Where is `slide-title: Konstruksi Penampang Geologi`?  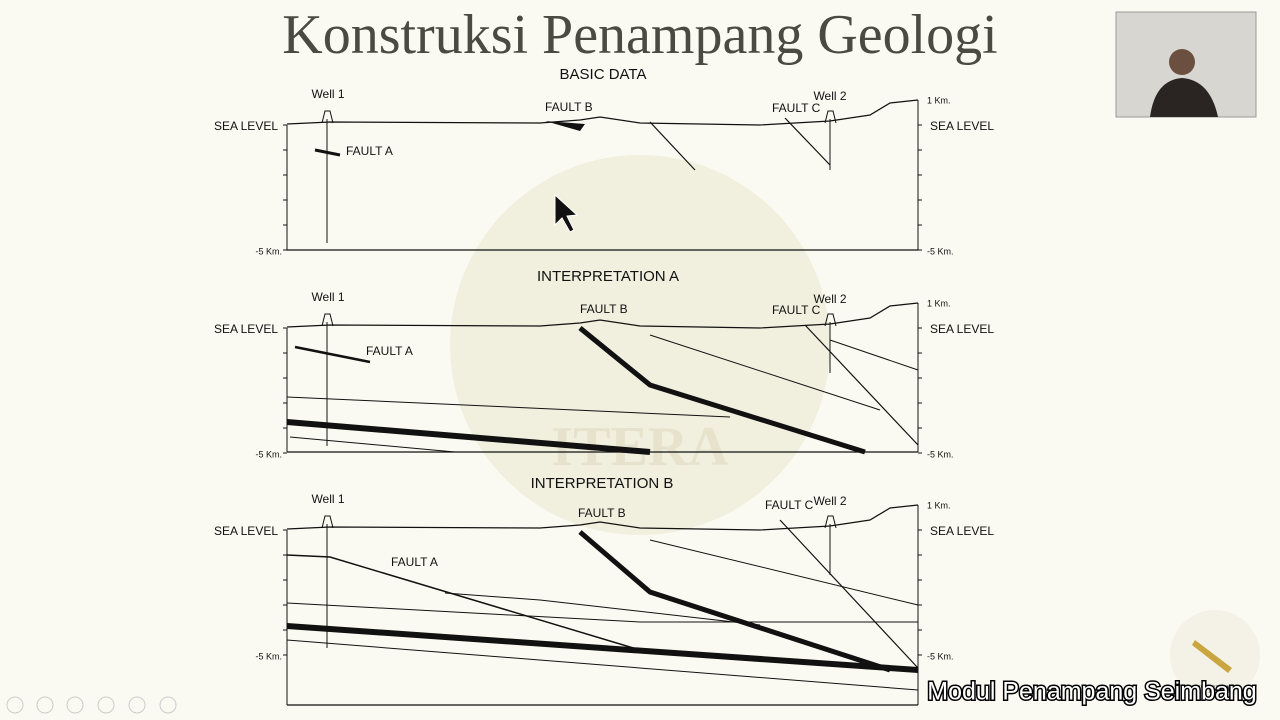 slide-title: Konstruksi Penampang Geologi is located at coordinates (639, 35).